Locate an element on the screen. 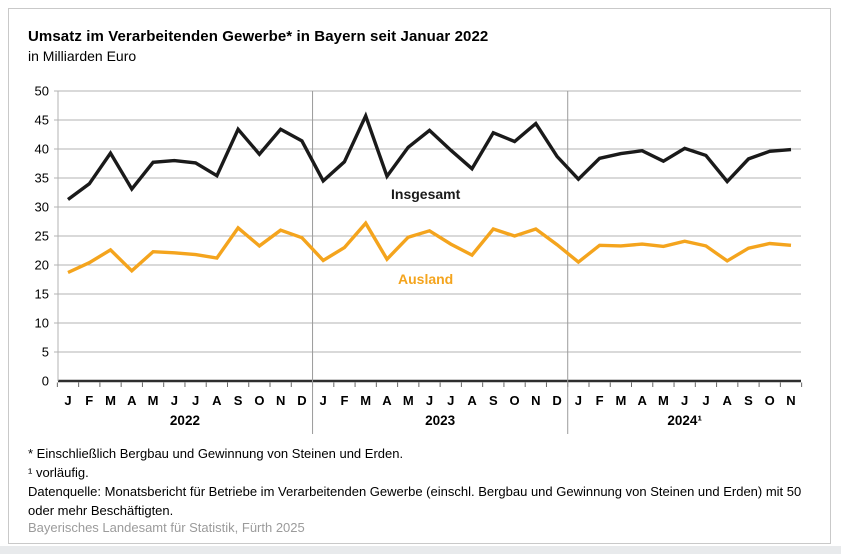 The width and height of the screenshot is (841, 554). page-background-strip is located at coordinates (420, 550).